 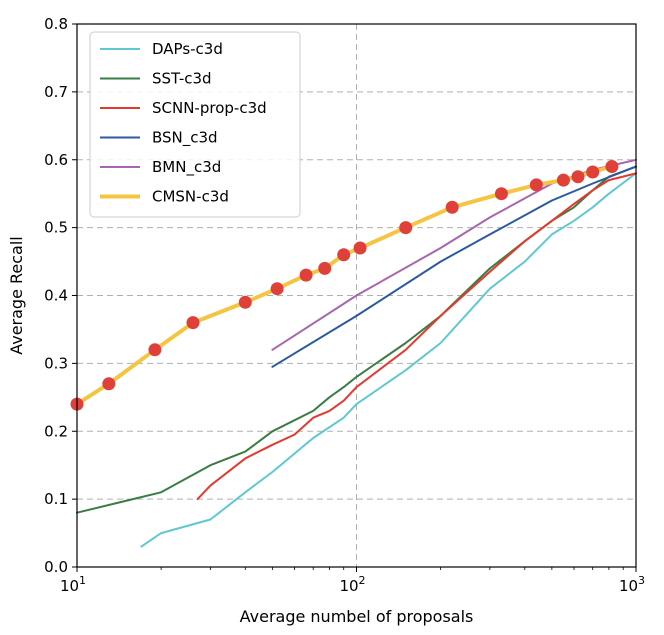 What do you see at coordinates (209, 108) in the screenshot?
I see `legend-label: SCNN-prop-c3d` at bounding box center [209, 108].